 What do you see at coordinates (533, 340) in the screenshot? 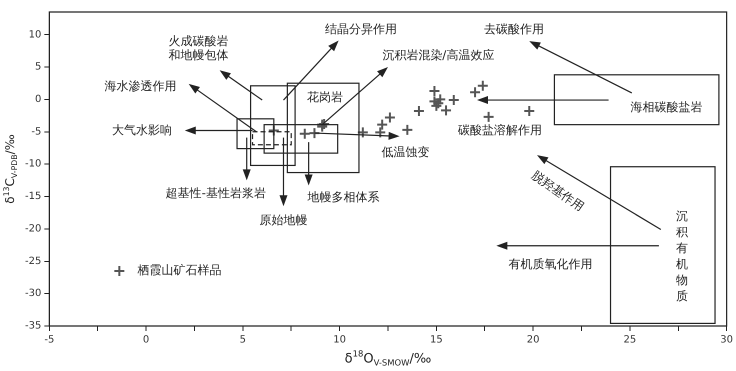
I see `x-tick-label: 20` at bounding box center [533, 340].